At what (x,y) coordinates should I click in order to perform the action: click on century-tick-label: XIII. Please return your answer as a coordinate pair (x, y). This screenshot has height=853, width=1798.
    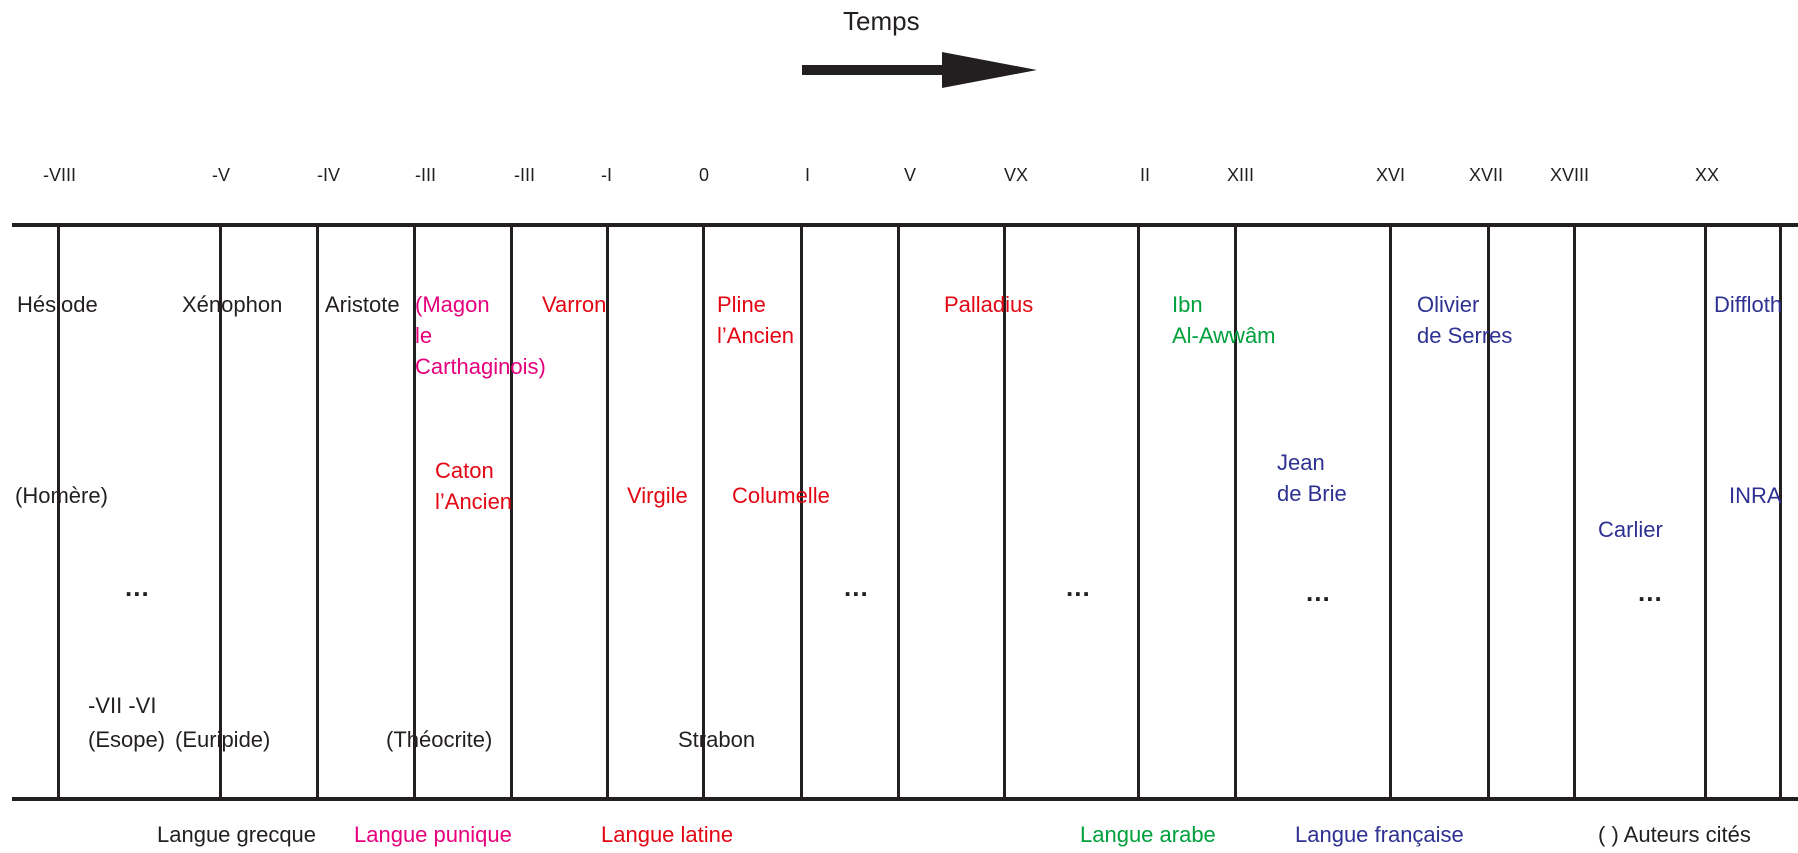
    Looking at the image, I should click on (1241, 175).